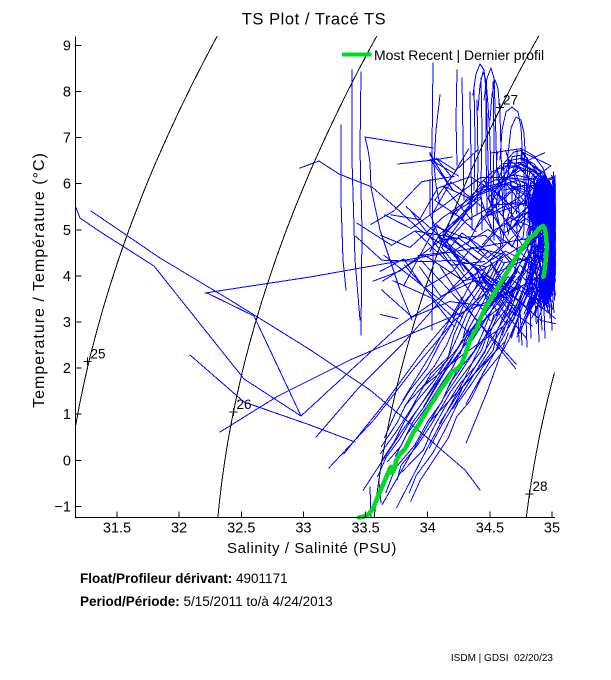  What do you see at coordinates (184, 578) in the screenshot?
I see `svg-text:Float/Profileur dérivant: 4901: Float/Profileur dérivant: 4901171` at bounding box center [184, 578].